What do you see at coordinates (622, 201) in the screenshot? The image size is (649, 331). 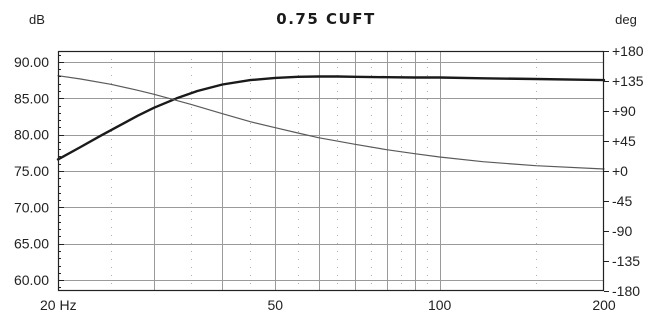 I see `right-tick-label: -45` at bounding box center [622, 201].